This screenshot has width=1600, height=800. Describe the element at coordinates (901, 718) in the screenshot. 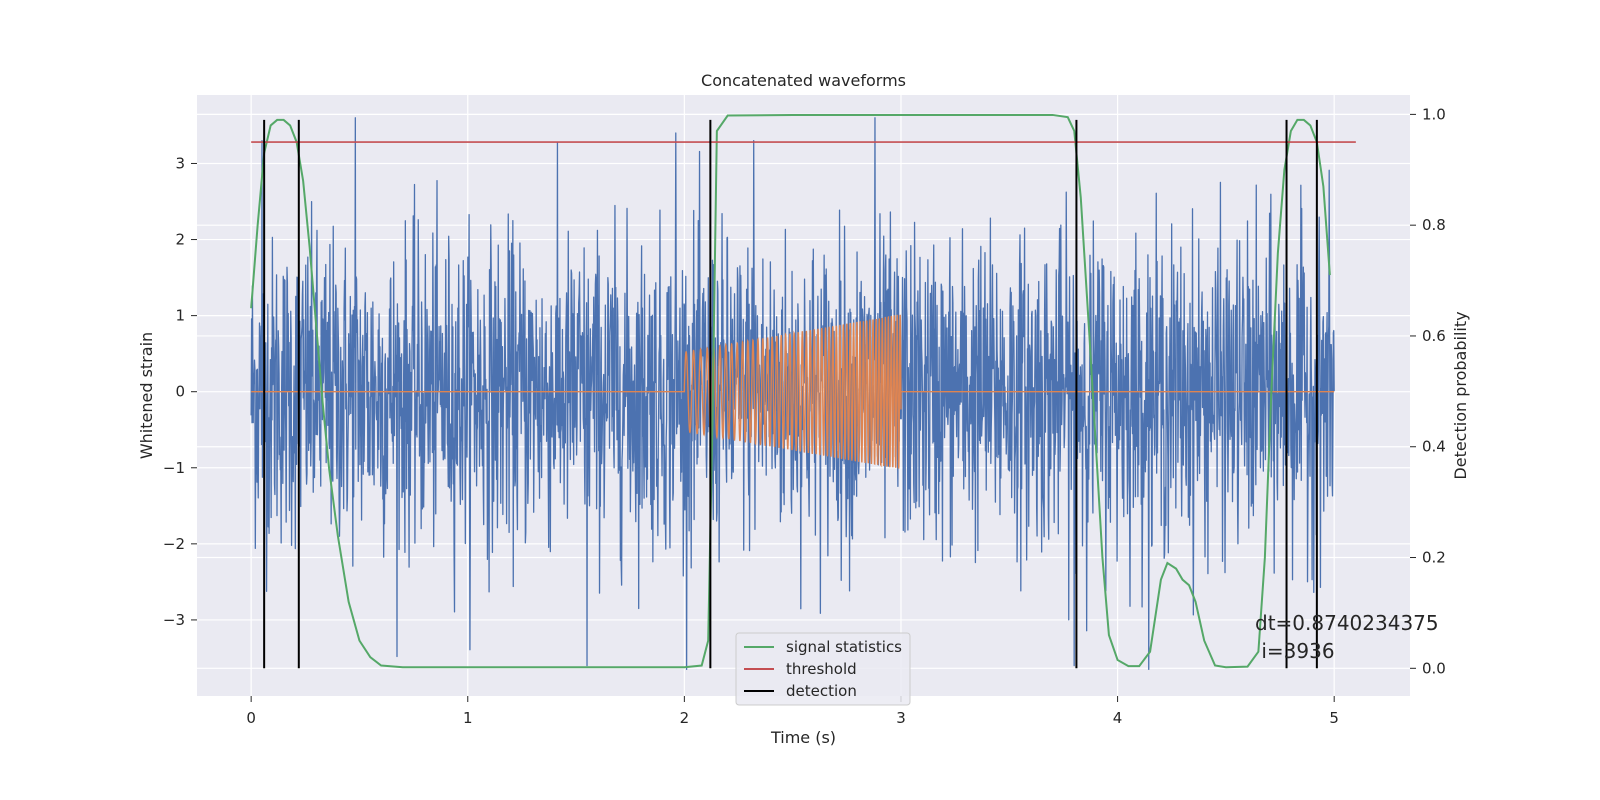

I see `x-tick-label: 3` at that location.